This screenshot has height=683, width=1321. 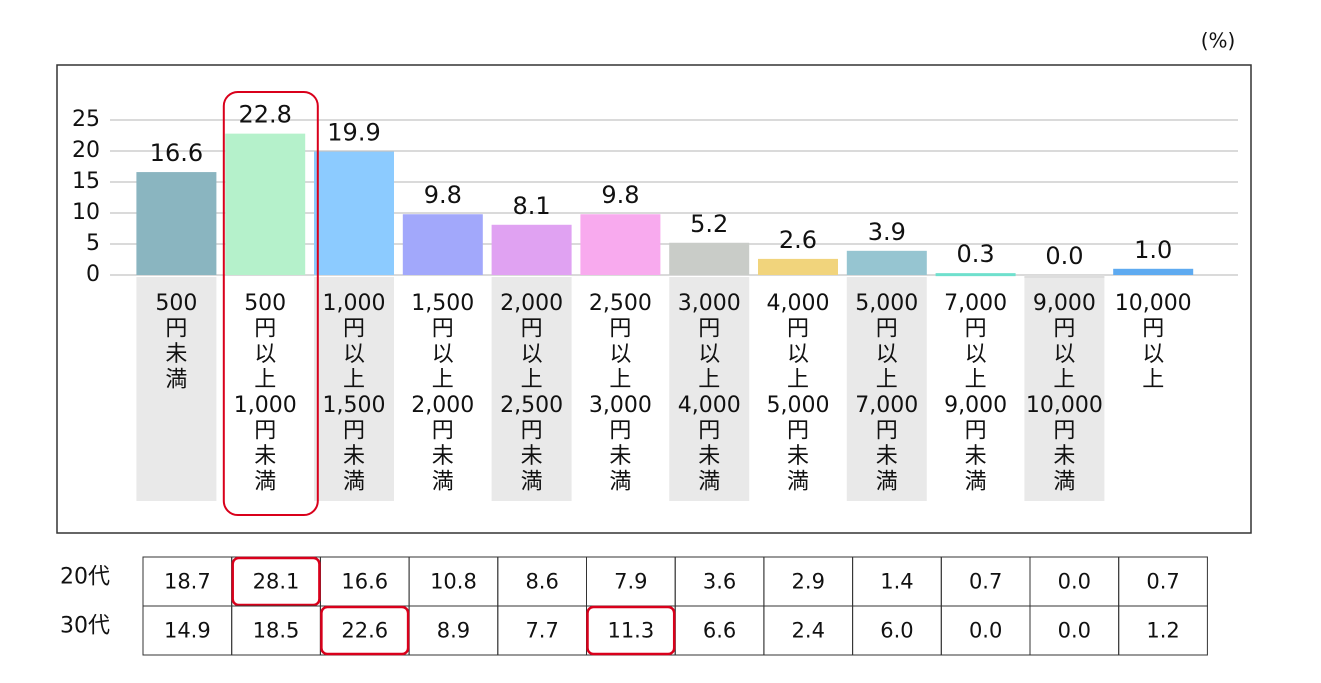 I want to click on value-label: 1.0, so click(x=1153, y=250).